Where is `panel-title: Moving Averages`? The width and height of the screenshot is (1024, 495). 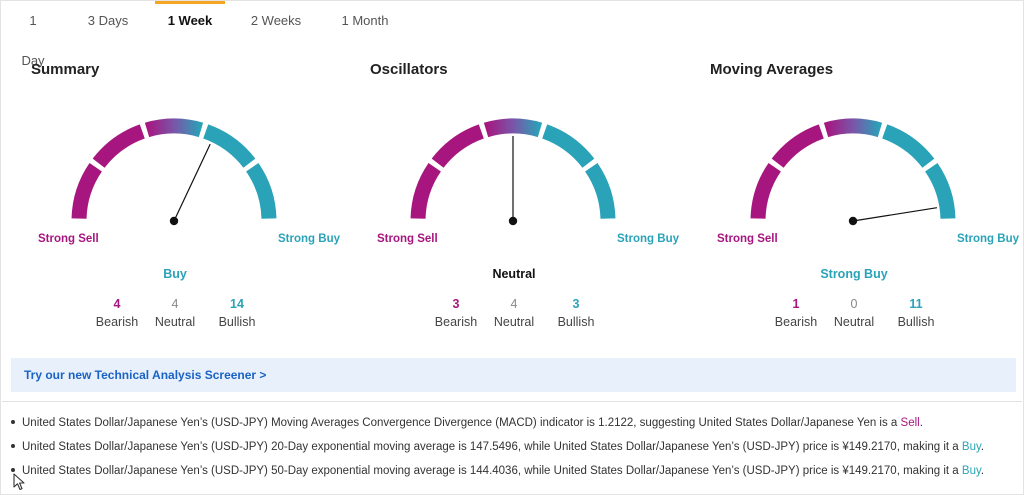 panel-title: Moving Averages is located at coordinates (772, 69).